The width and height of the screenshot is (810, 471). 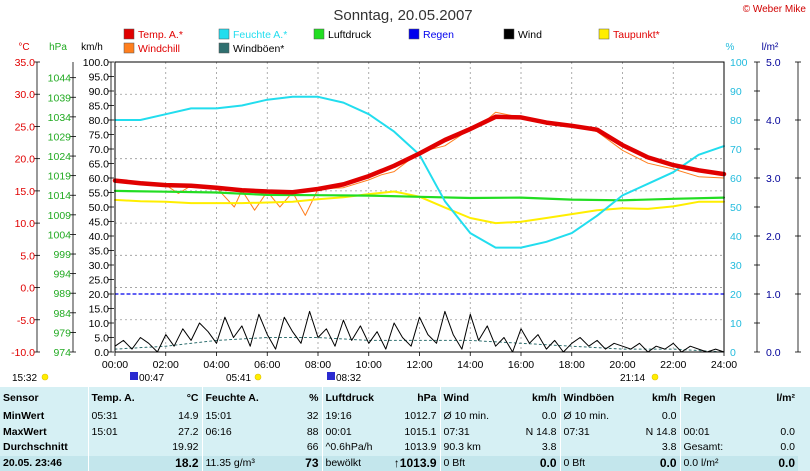 I want to click on stats-cell: bewölkt, so click(x=353, y=463).